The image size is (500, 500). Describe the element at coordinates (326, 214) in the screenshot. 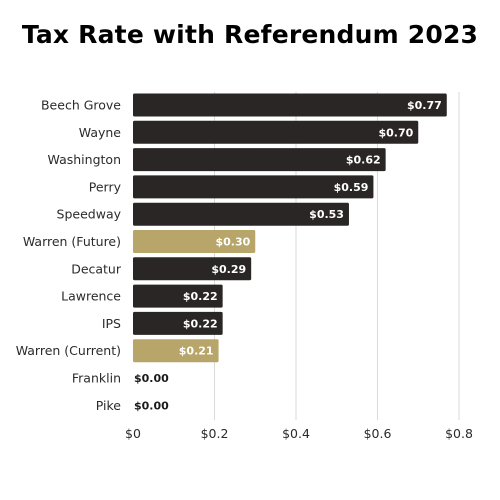

I see `value-label: $0.53` at that location.